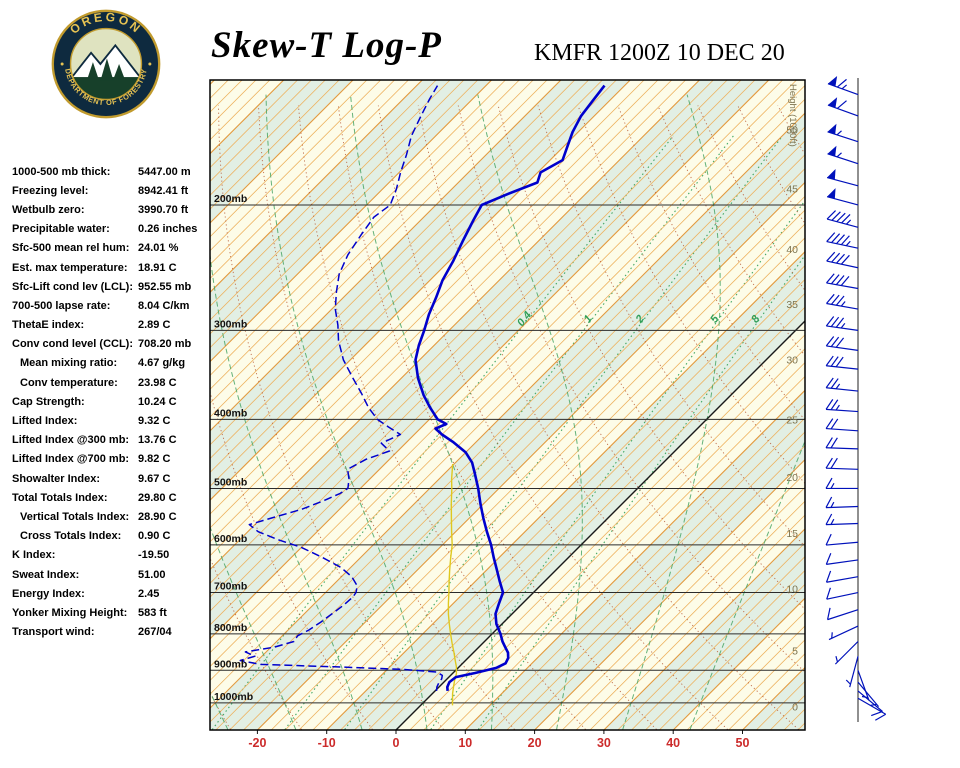 The image size is (960, 768). I want to click on logo-art, so click(106, 71).